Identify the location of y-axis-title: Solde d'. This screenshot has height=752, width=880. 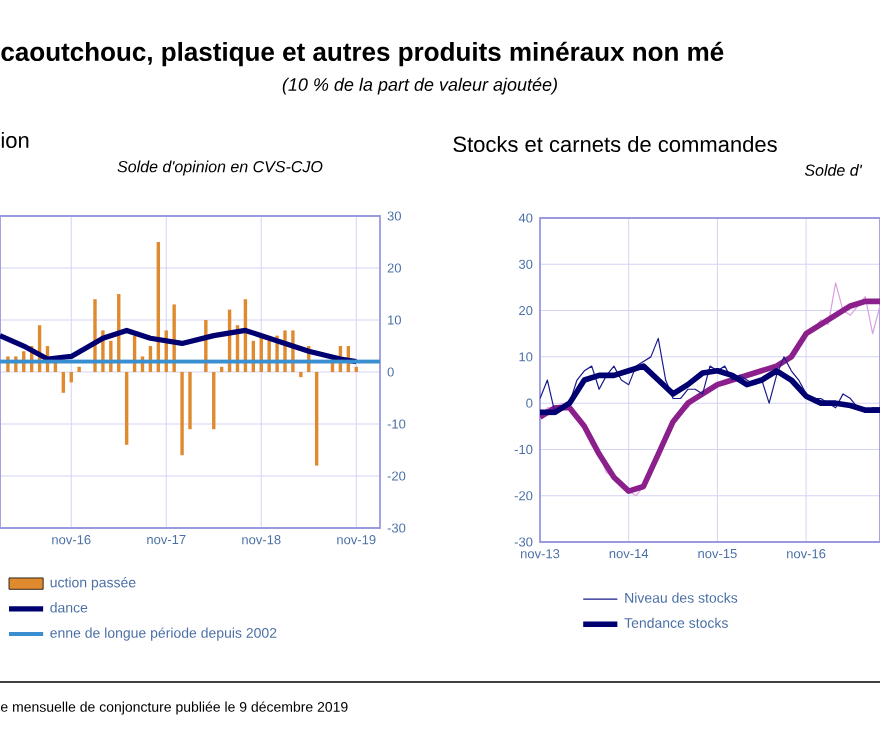
(833, 170).